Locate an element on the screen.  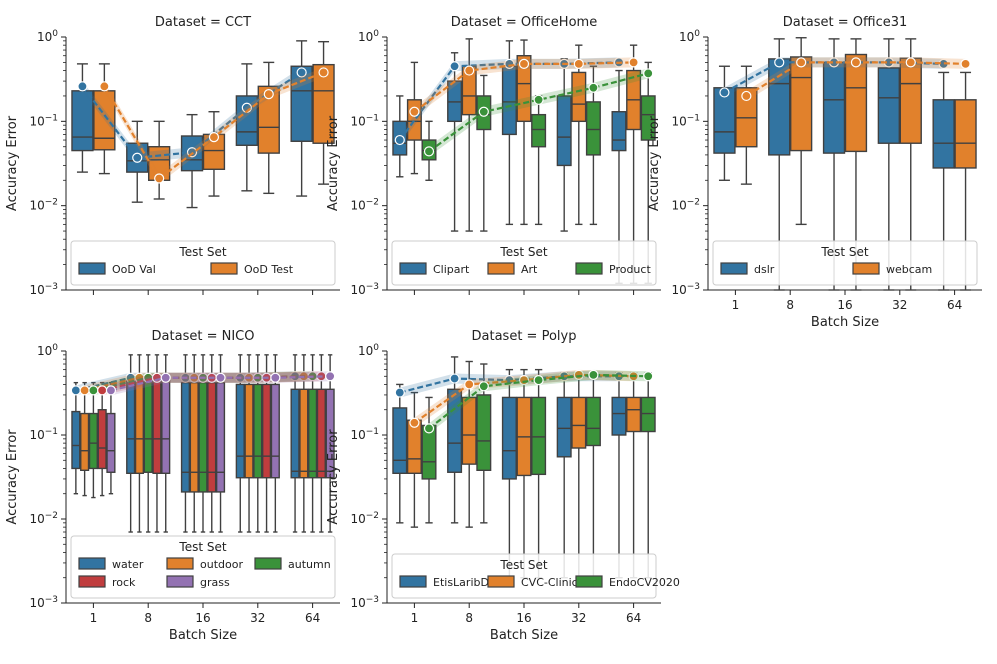
legend-entry: Clipart is located at coordinates (451, 269).